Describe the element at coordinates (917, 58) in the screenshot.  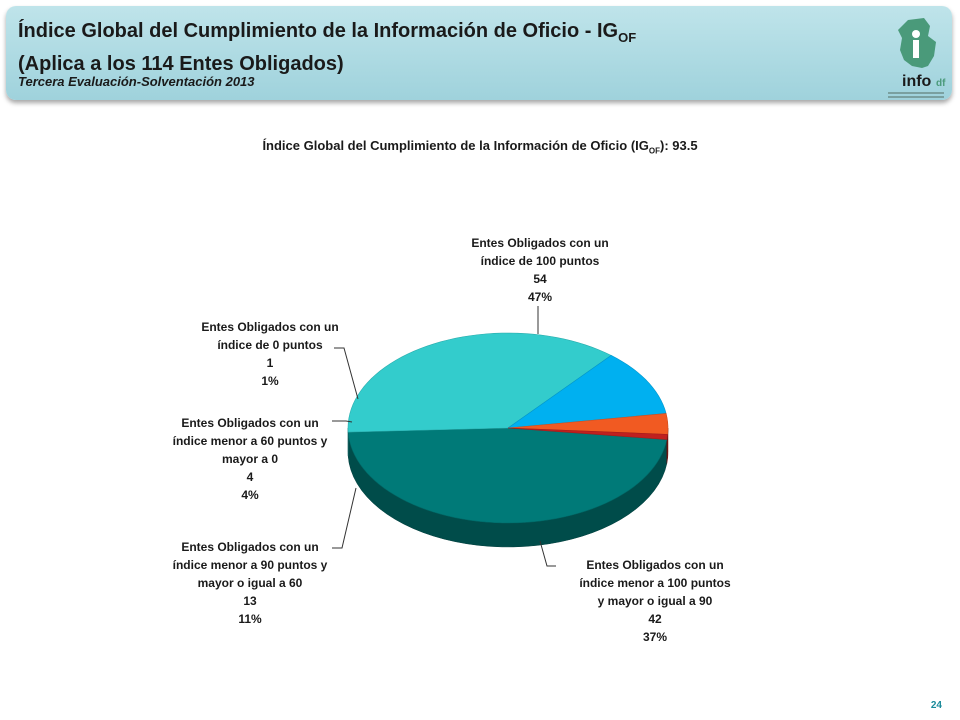
I see `infodf-logo-icon: info df` at that location.